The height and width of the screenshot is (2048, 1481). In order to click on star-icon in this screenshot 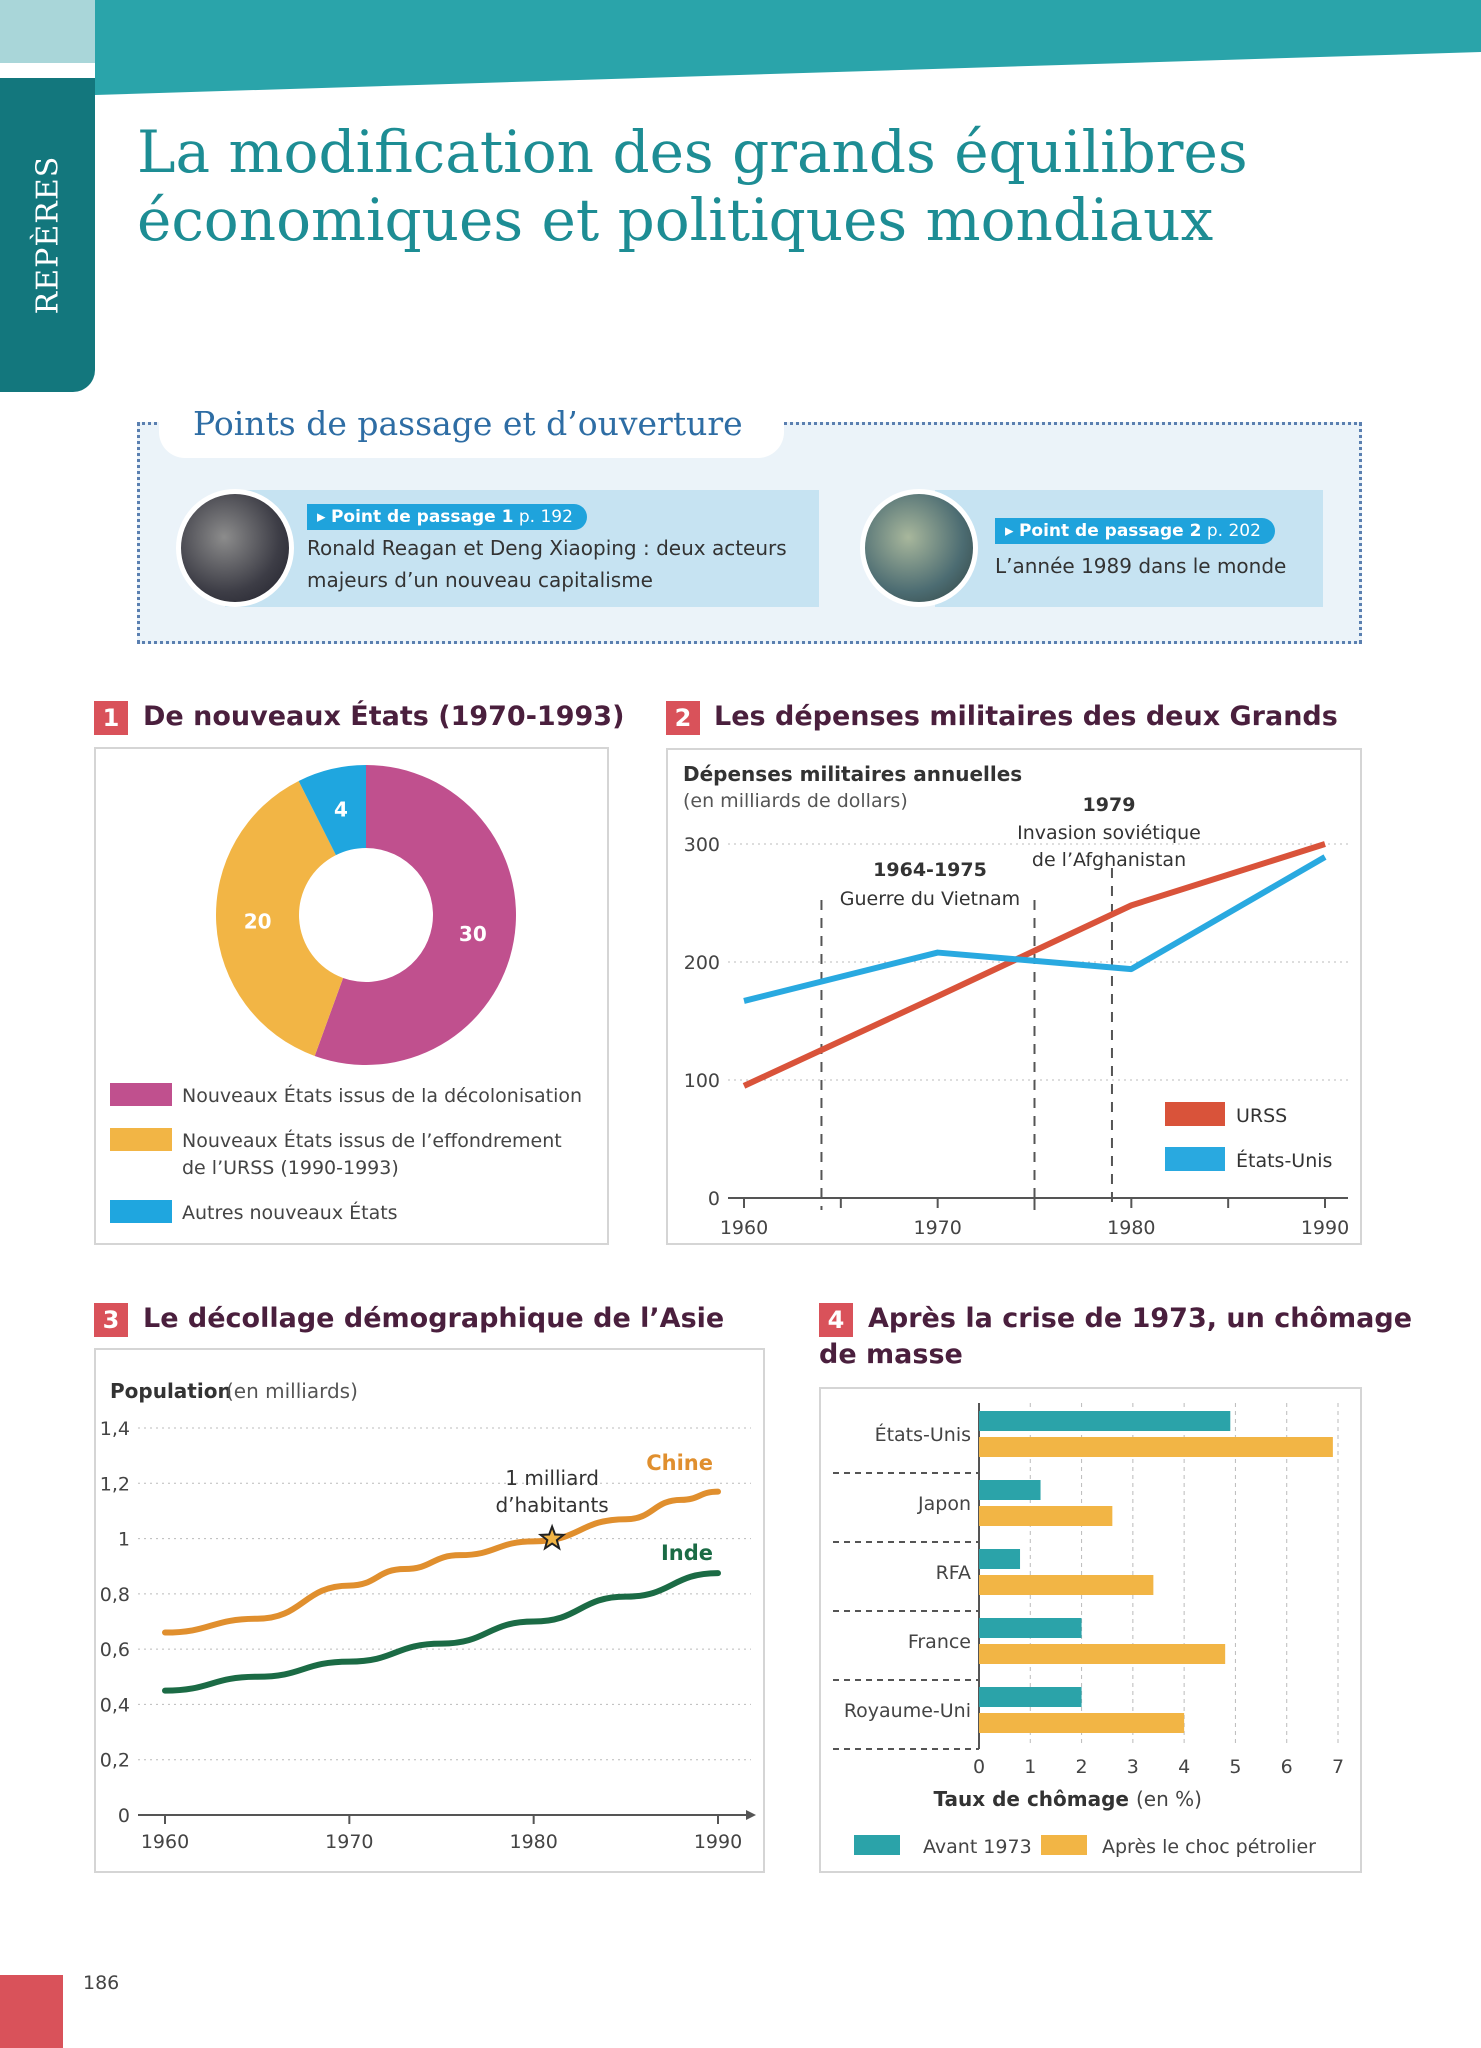, I will do `click(552, 1537)`.